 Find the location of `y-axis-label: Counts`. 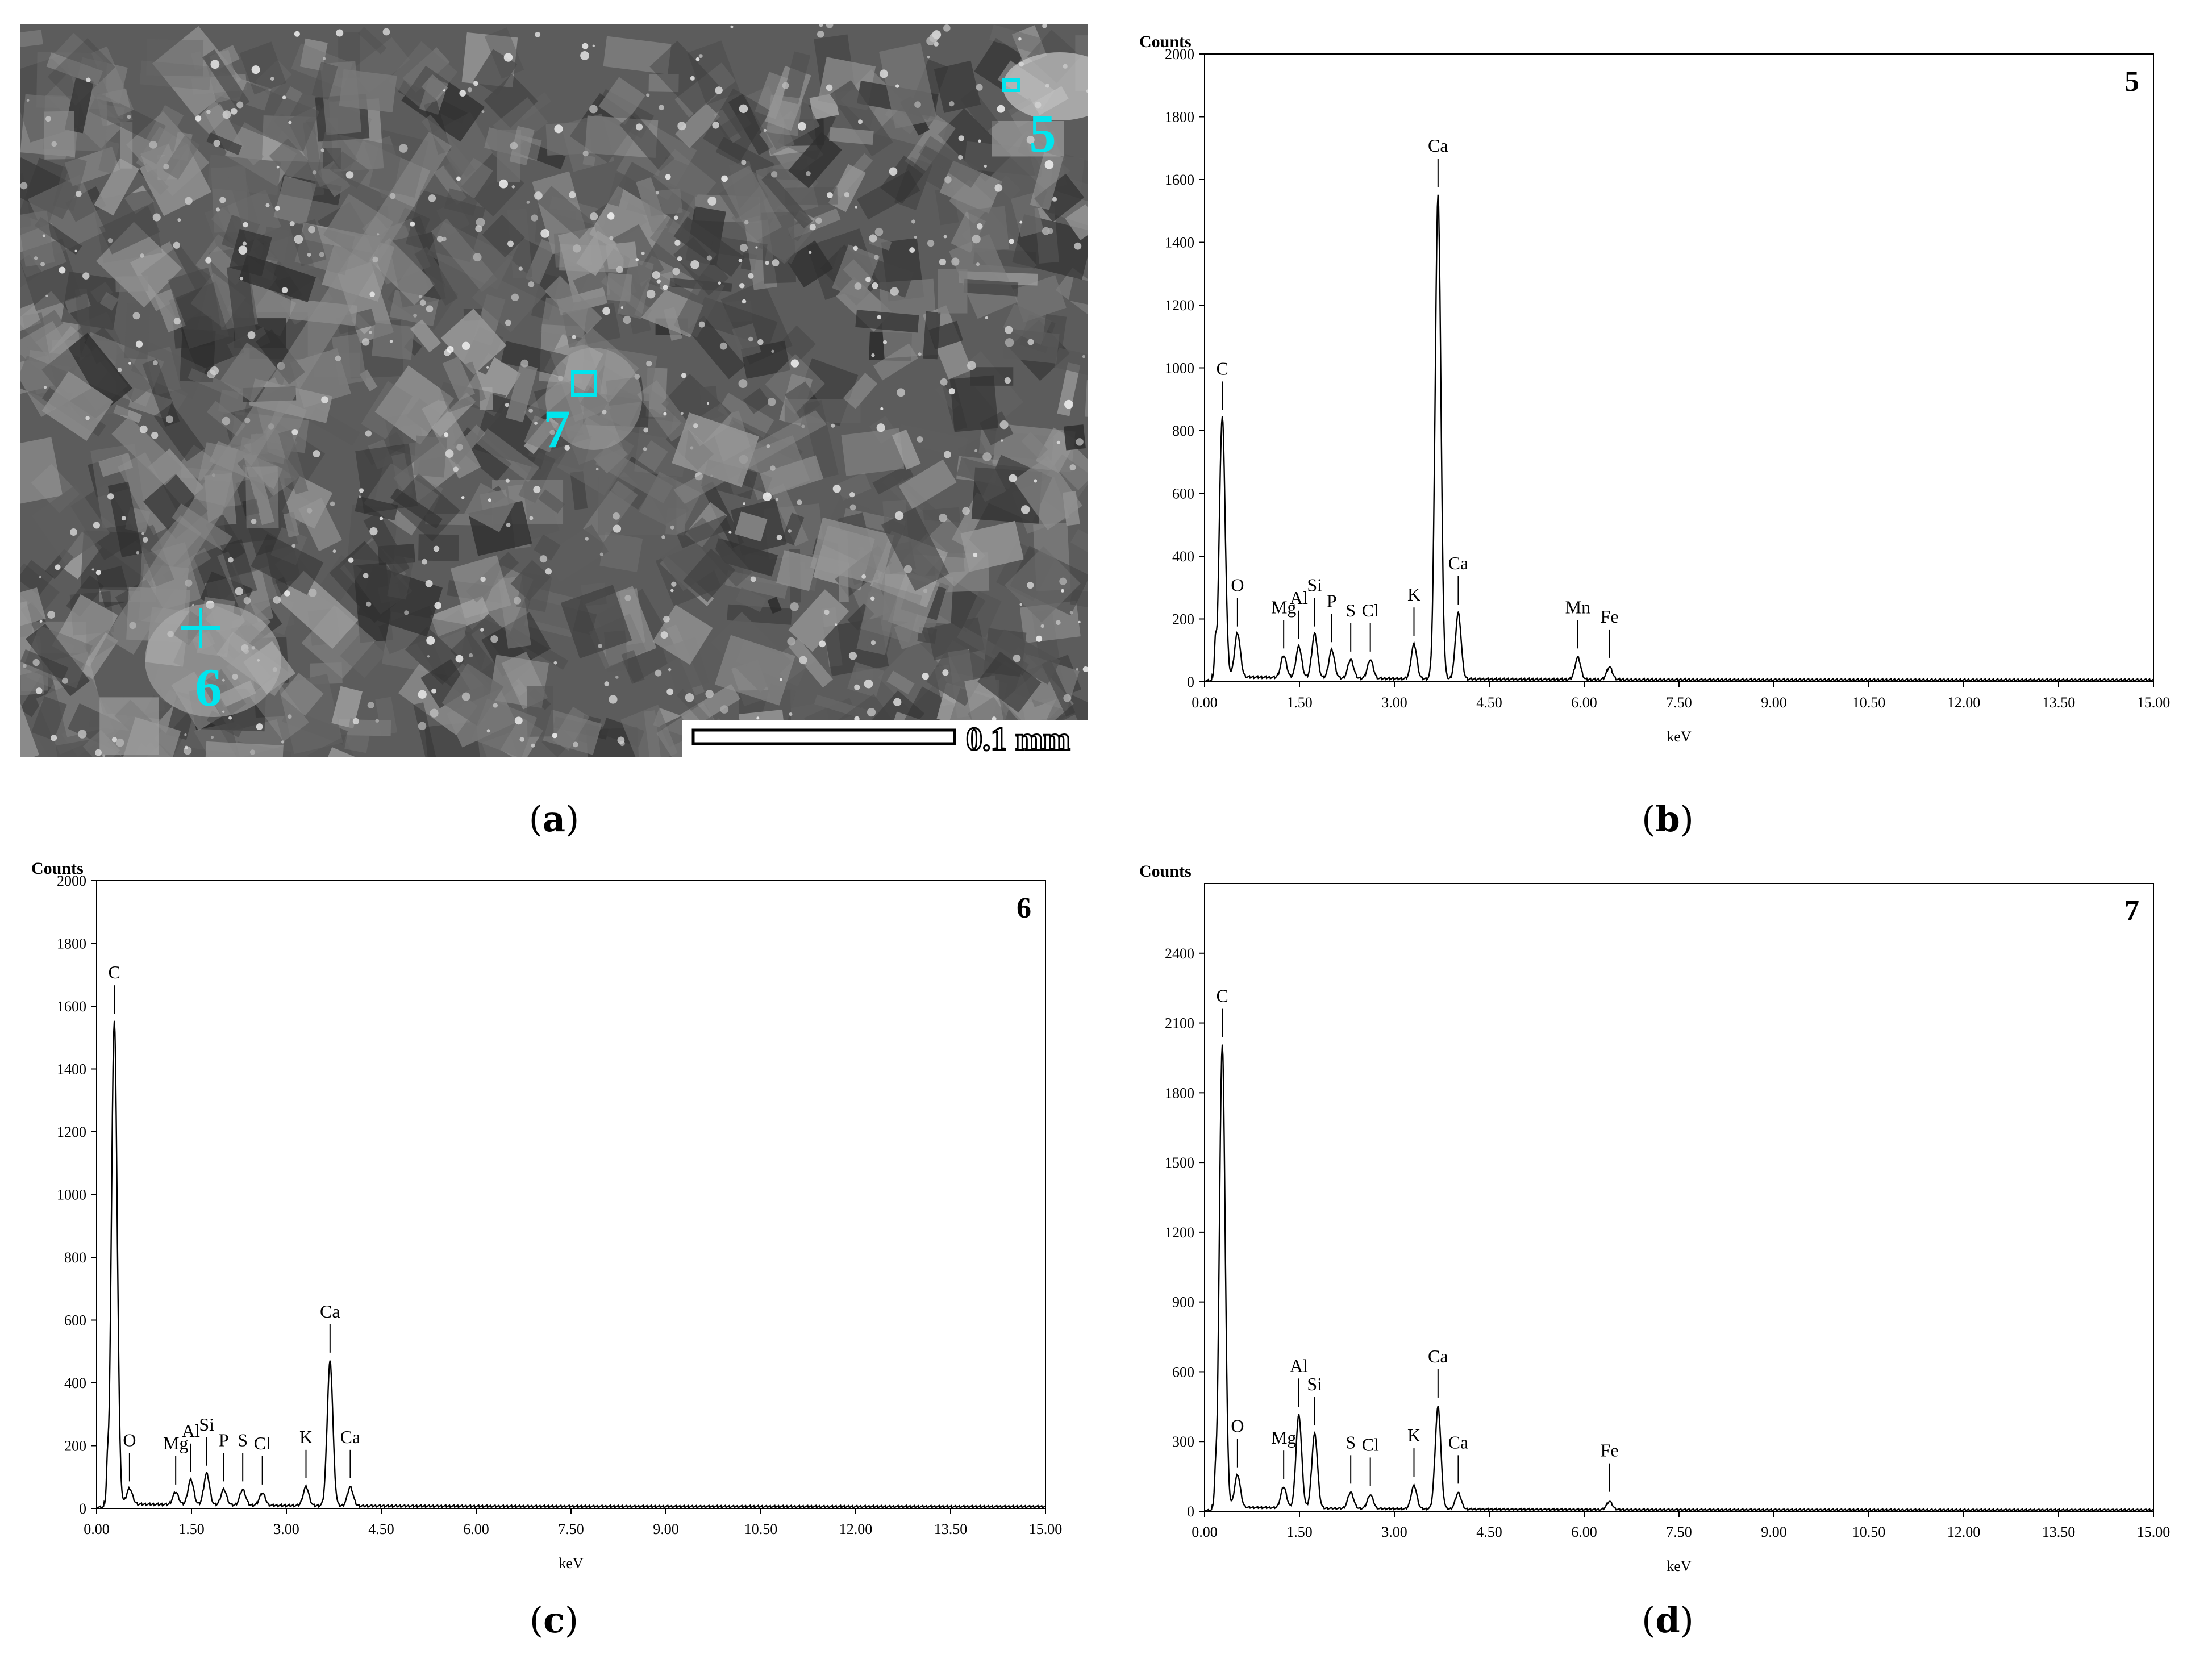

y-axis-label: Counts is located at coordinates (1165, 871).